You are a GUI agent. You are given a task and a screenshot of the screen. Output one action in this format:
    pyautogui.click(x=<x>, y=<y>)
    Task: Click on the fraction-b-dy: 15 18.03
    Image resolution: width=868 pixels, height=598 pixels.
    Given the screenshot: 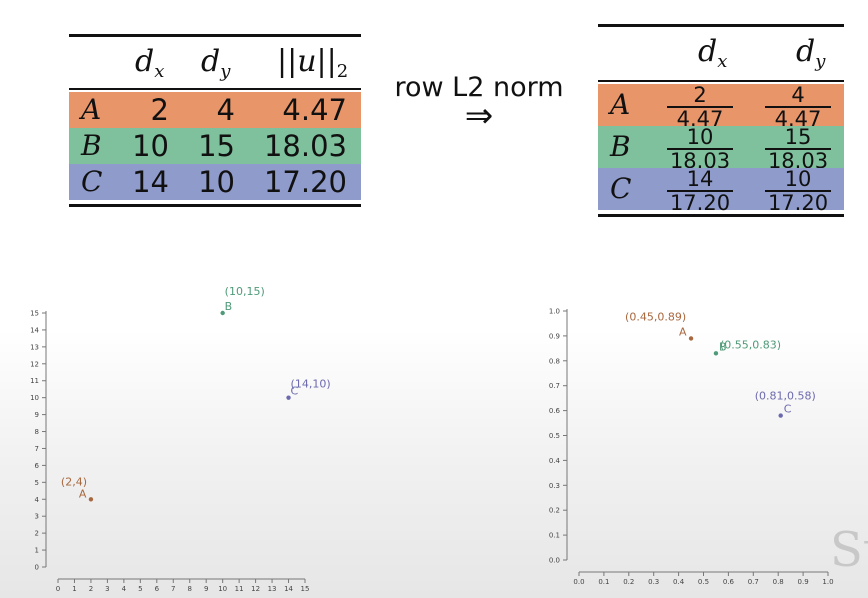 What is the action you would take?
    pyautogui.click(x=798, y=149)
    